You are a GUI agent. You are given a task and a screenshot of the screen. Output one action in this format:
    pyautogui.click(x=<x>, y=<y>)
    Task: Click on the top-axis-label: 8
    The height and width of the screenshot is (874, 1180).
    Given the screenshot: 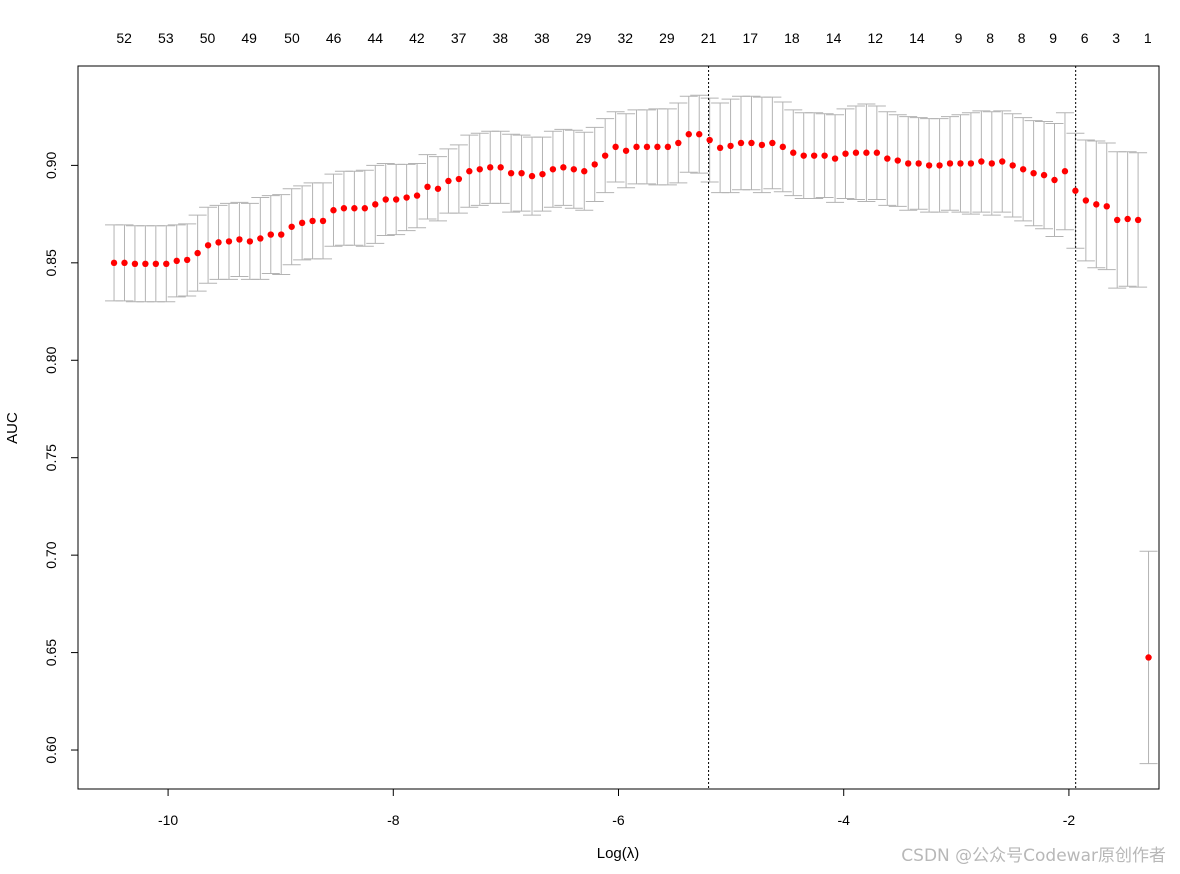 What is the action you would take?
    pyautogui.click(x=1022, y=38)
    